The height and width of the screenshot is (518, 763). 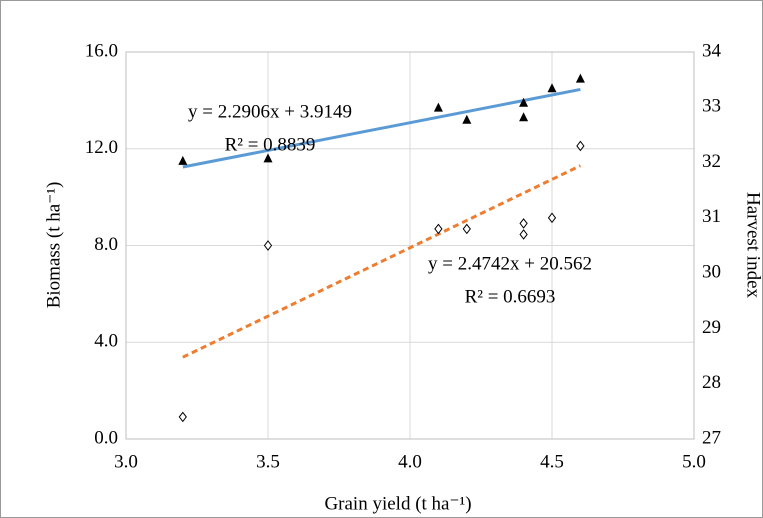 What do you see at coordinates (711, 216) in the screenshot?
I see `y2-tick-label: 31` at bounding box center [711, 216].